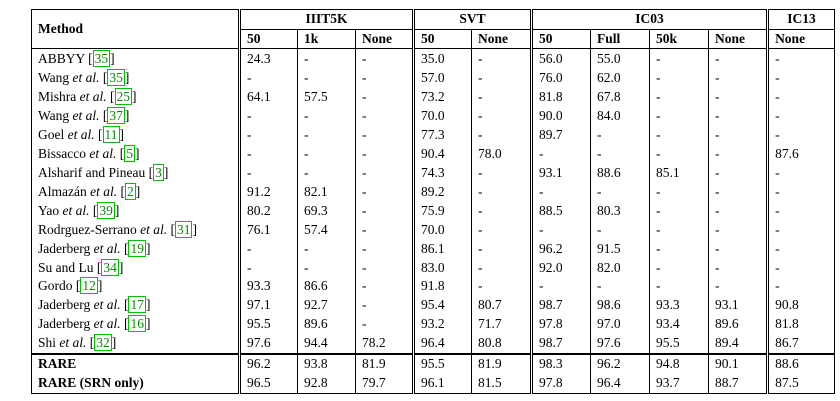 This screenshot has height=401, width=840. Describe the element at coordinates (135, 211) in the screenshot. I see `method-cell: Yao et al. [39]` at that location.